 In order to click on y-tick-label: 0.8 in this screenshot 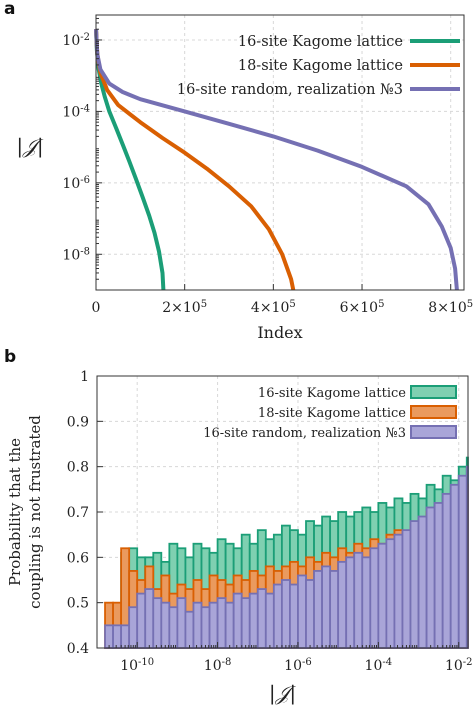, I will do `click(78, 468)`.